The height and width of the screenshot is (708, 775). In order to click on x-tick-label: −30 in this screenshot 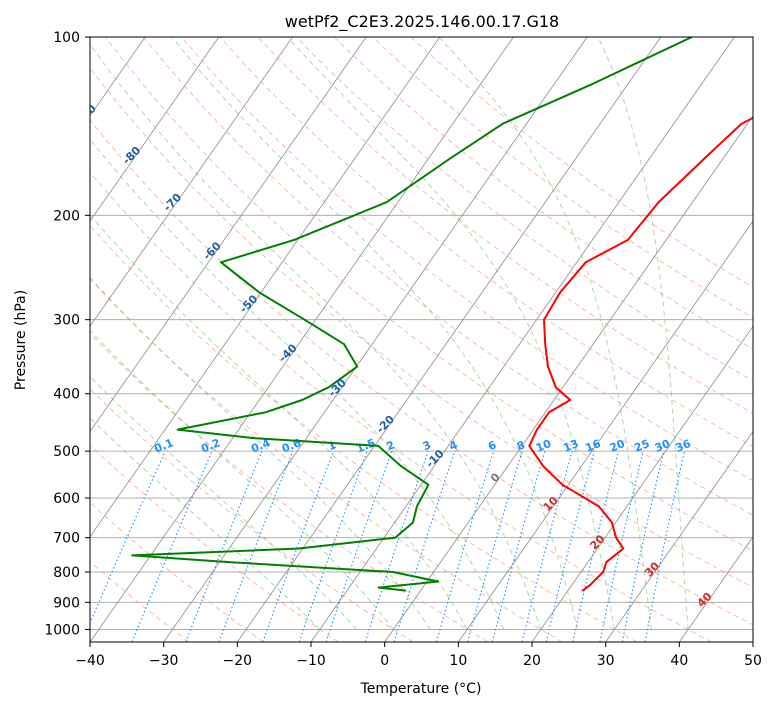, I will do `click(164, 661)`.